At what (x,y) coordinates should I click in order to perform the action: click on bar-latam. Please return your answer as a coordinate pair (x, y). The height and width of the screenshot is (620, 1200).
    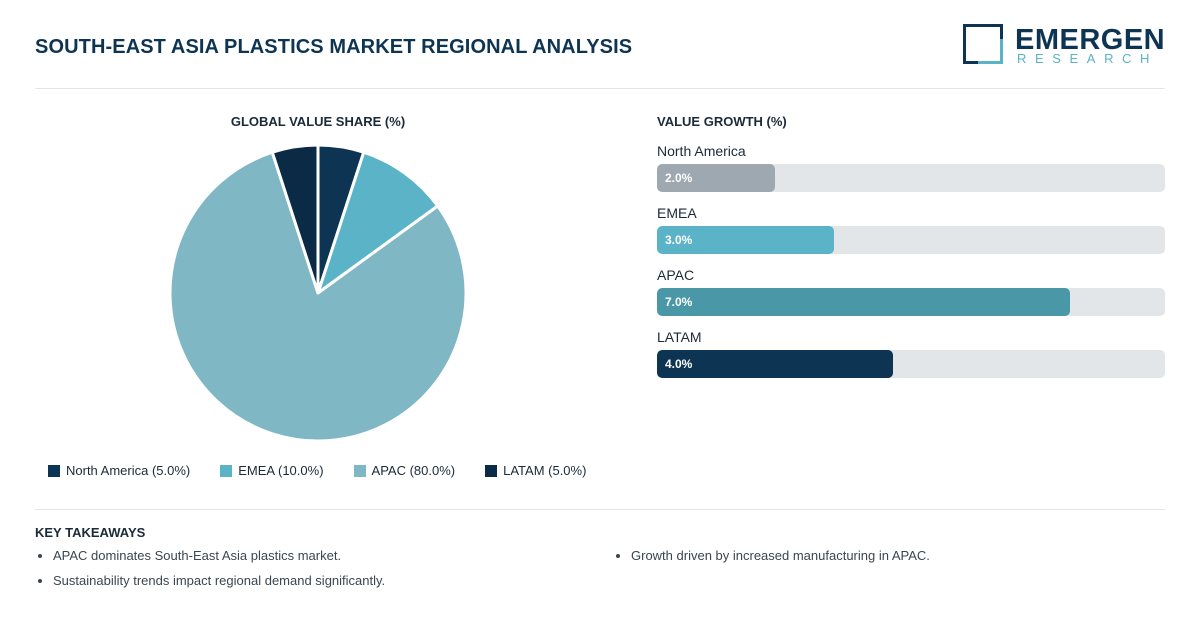
    Looking at the image, I should click on (775, 364).